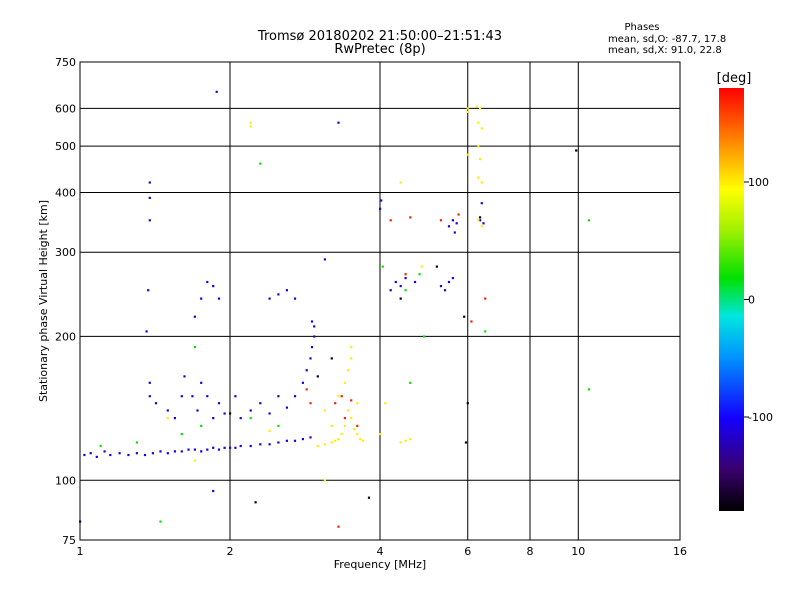 This screenshot has width=800, height=600. What do you see at coordinates (731, 299) in the screenshot?
I see `colorbar` at bounding box center [731, 299].